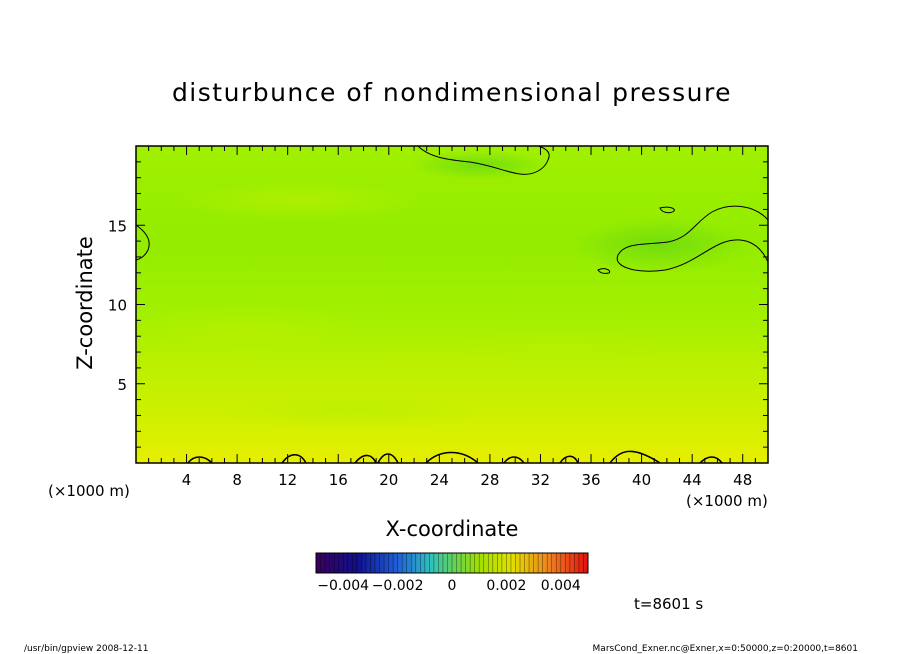  What do you see at coordinates (343, 586) in the screenshot?
I see `colorbar-tick-label: −0.004` at bounding box center [343, 586].